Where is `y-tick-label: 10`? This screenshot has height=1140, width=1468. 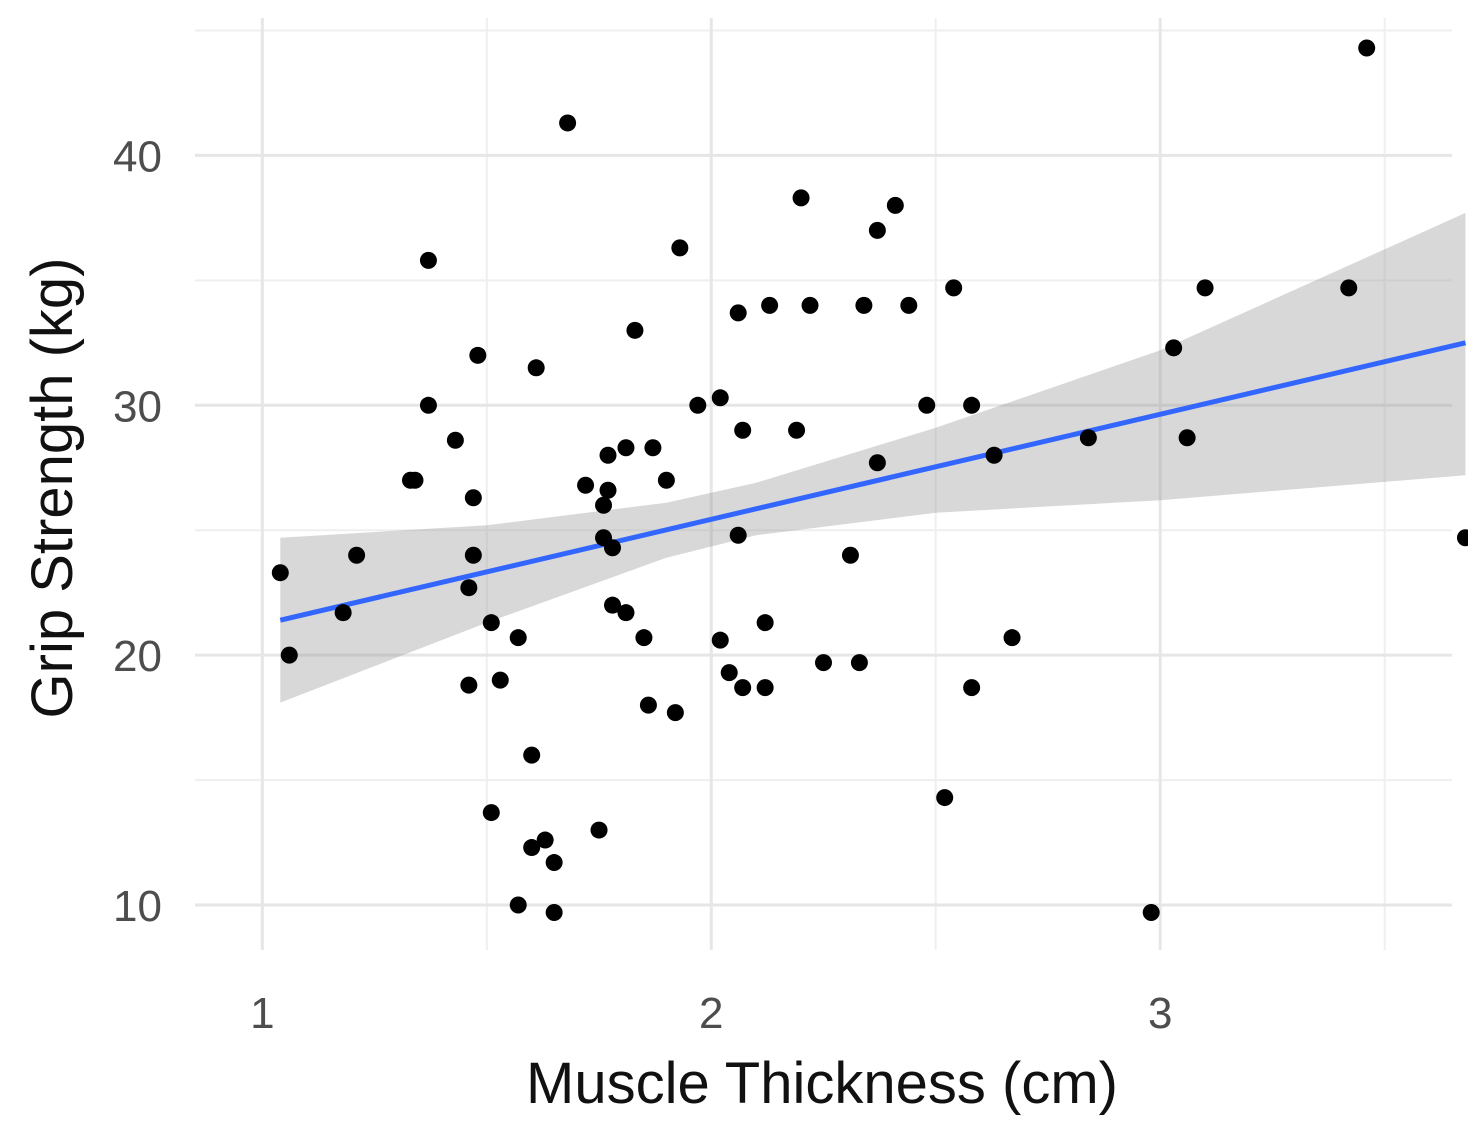
y-tick-label: 10 is located at coordinates (137, 906).